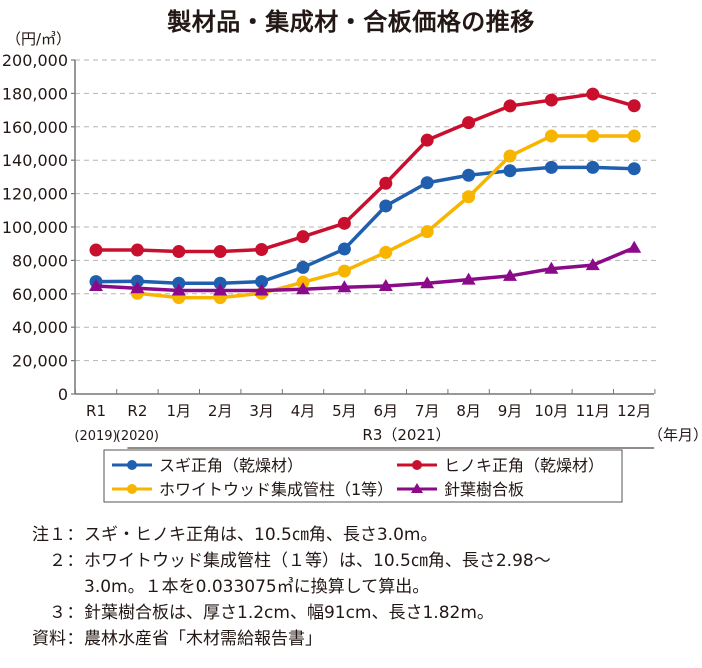 The width and height of the screenshot is (702, 668). I want to click on note-2-continued: 3.0m。１本を0.033075㎥に換算して算出。, so click(277, 587).